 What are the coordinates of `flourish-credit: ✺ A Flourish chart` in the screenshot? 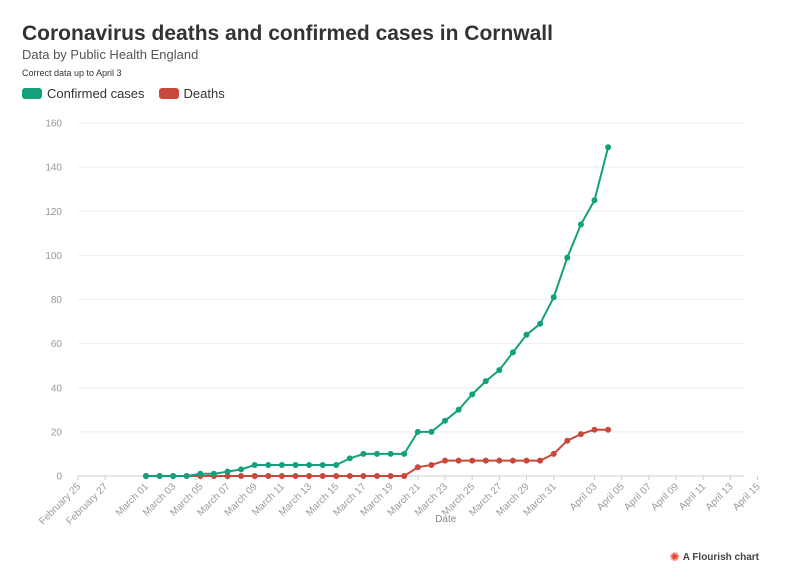 It's located at (714, 557).